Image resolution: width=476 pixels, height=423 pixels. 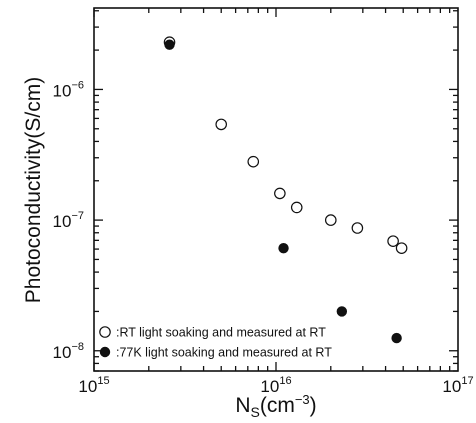 I want to click on y-tick-label: 10⁻⁸, so click(x=68, y=351).